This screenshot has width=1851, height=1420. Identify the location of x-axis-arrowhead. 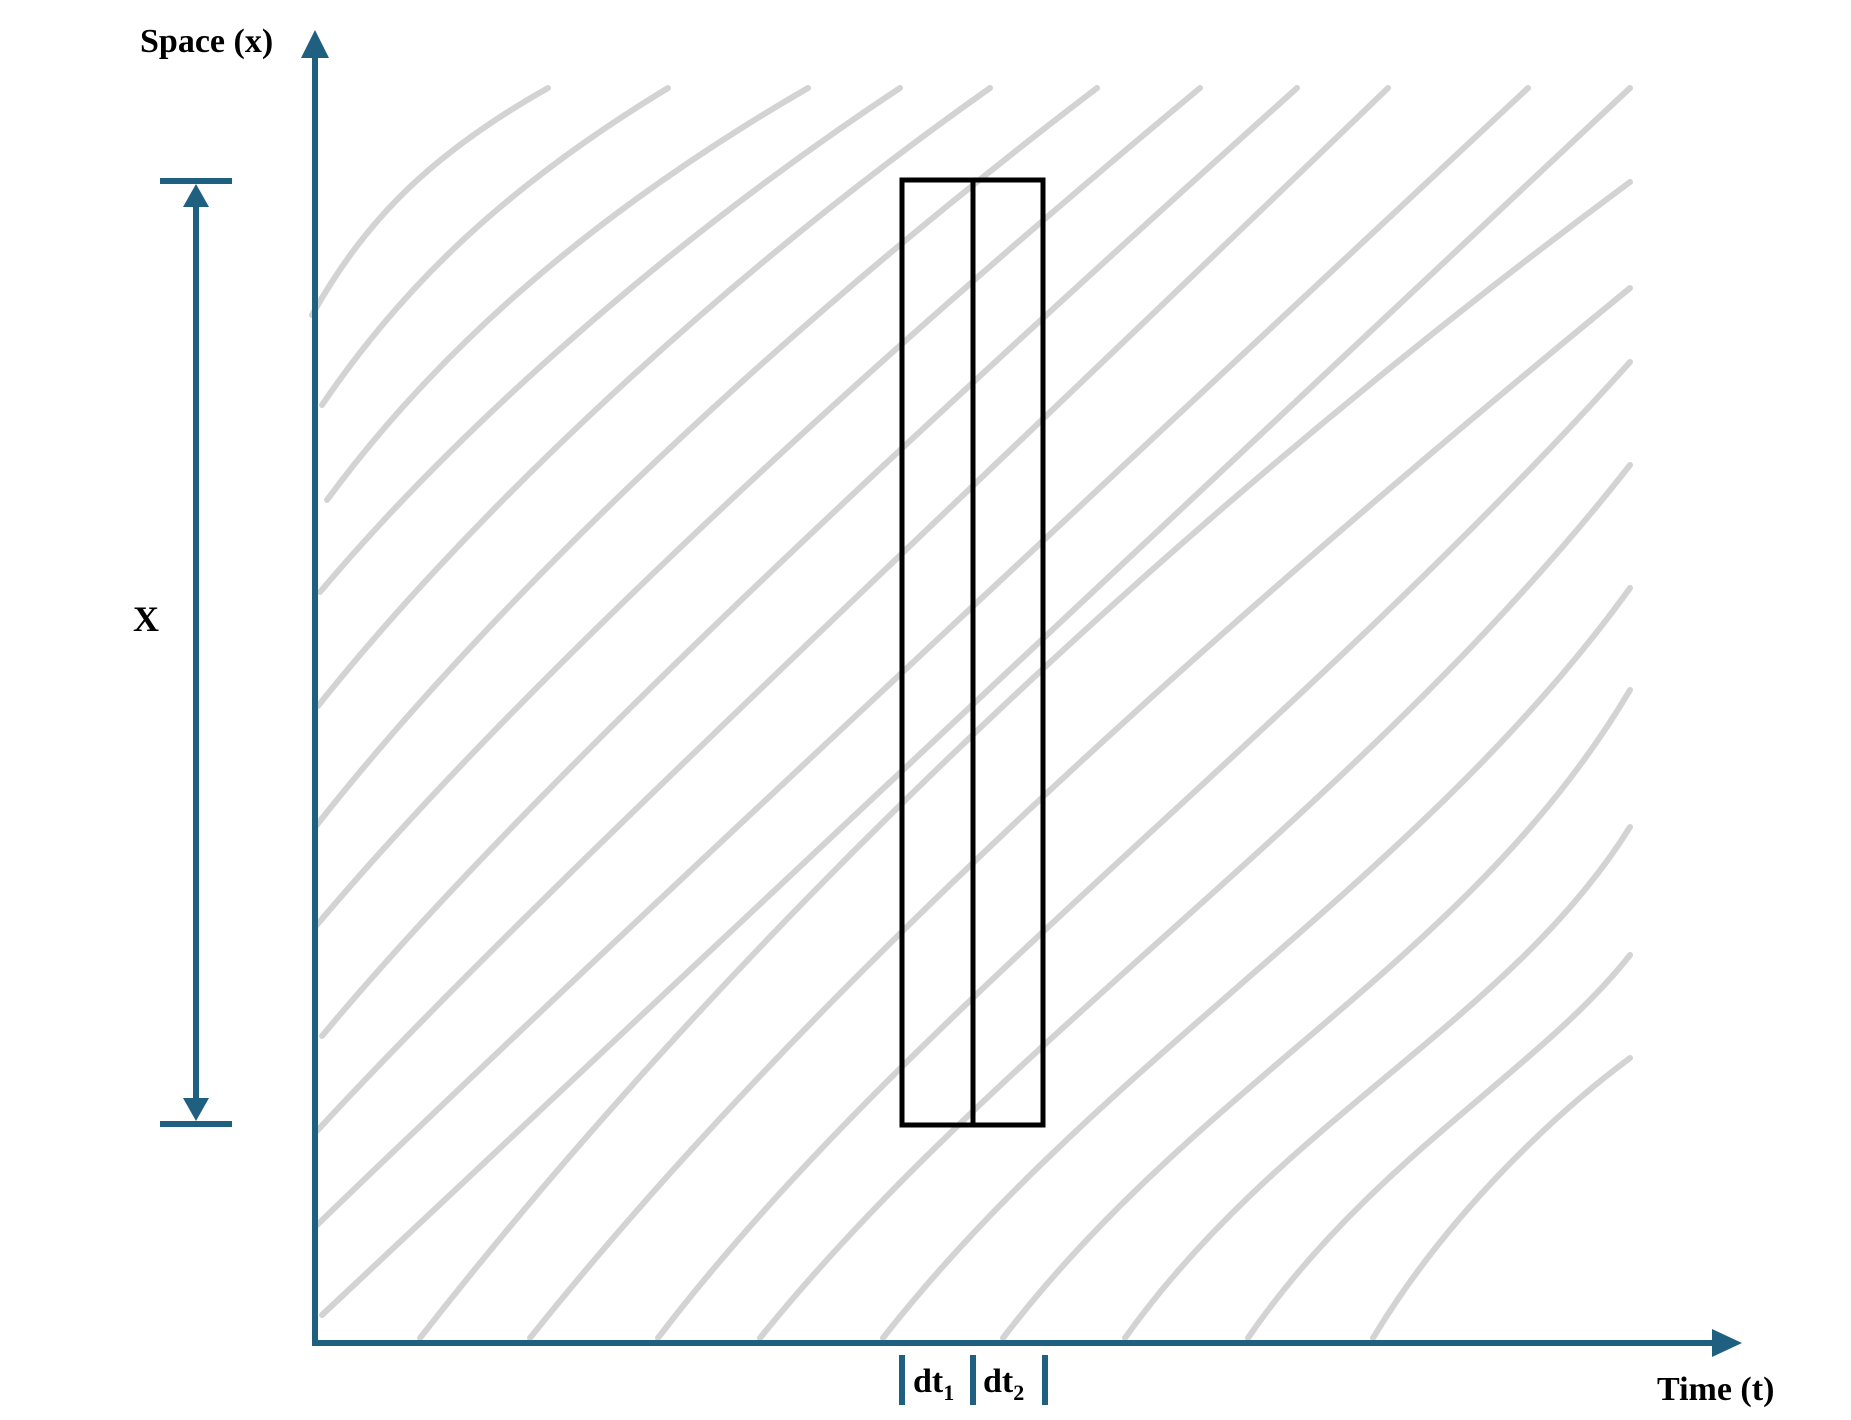
(1727, 1343).